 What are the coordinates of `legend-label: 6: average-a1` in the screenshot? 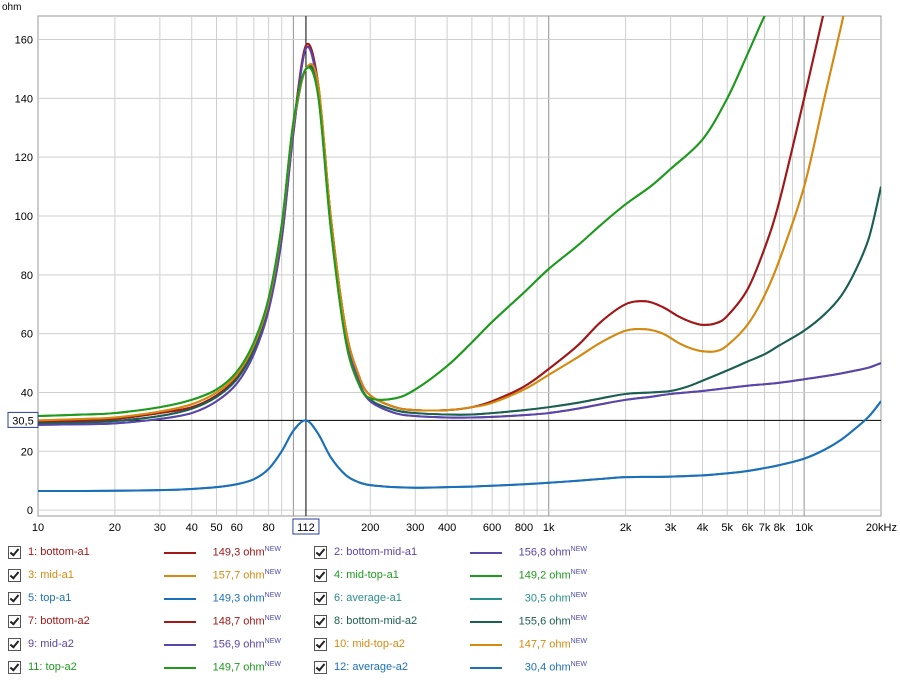 It's located at (368, 598).